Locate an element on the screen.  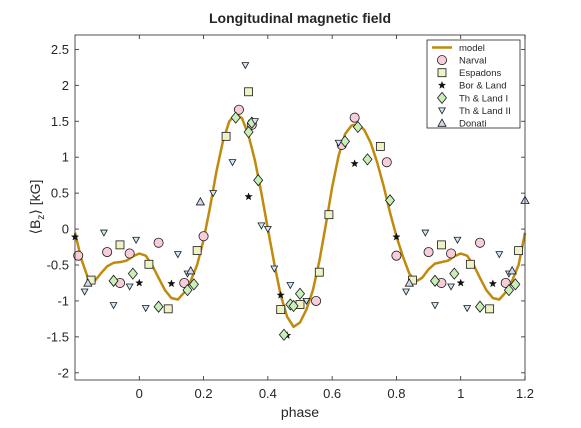
y-tick-label: 0 is located at coordinates (65, 229).